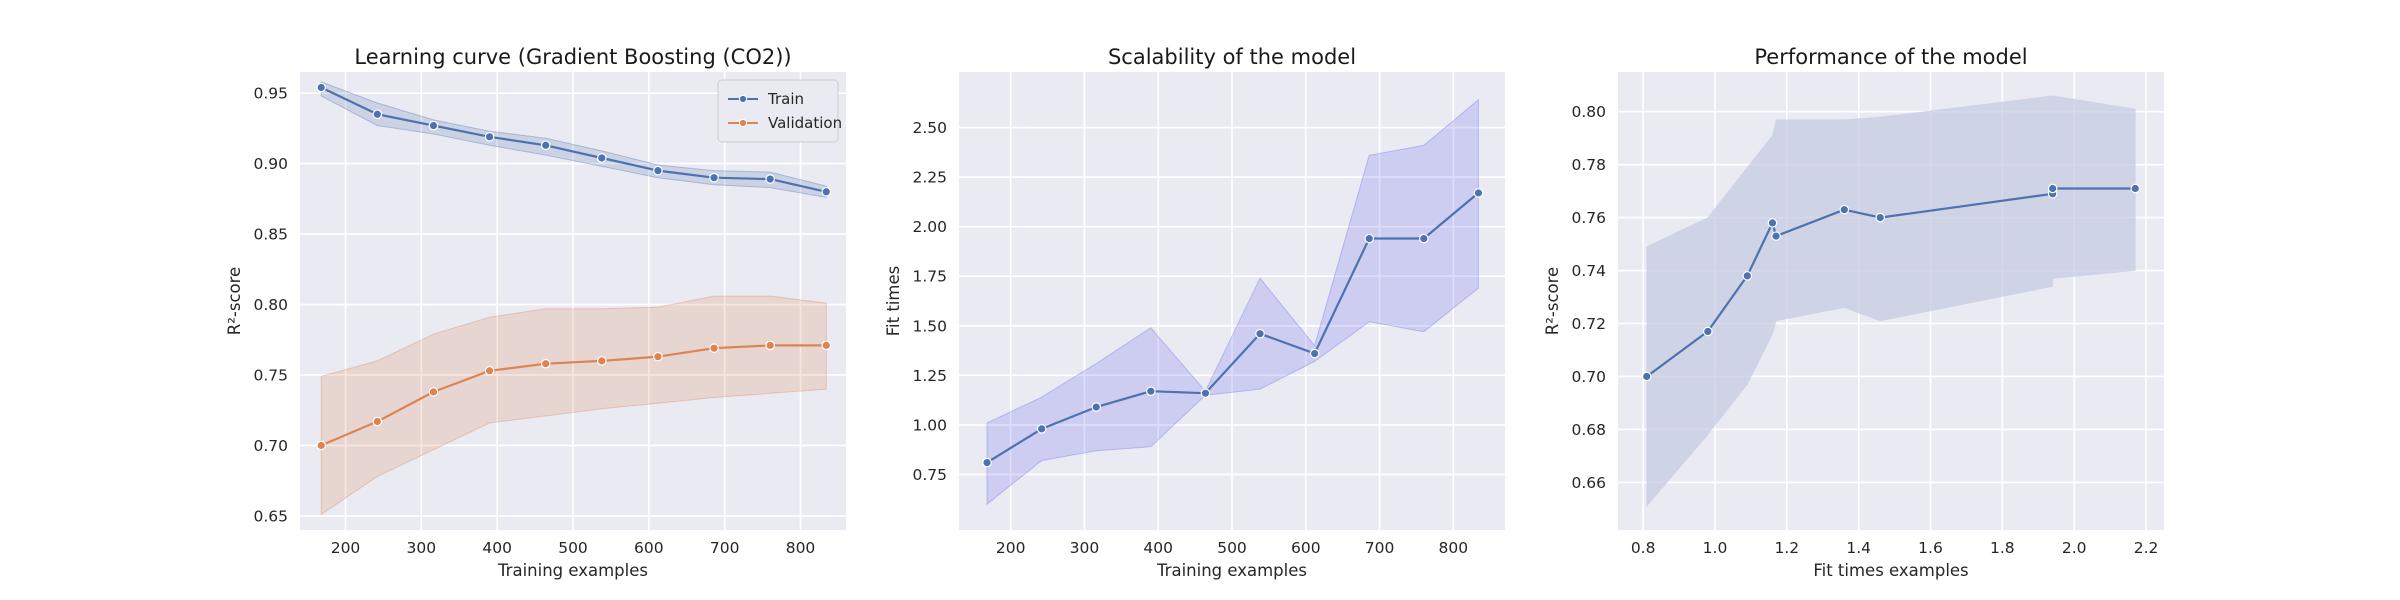 The height and width of the screenshot is (600, 2400). Describe the element at coordinates (270, 375) in the screenshot. I see `learning-curve-y-tick-label: 0.75` at that location.